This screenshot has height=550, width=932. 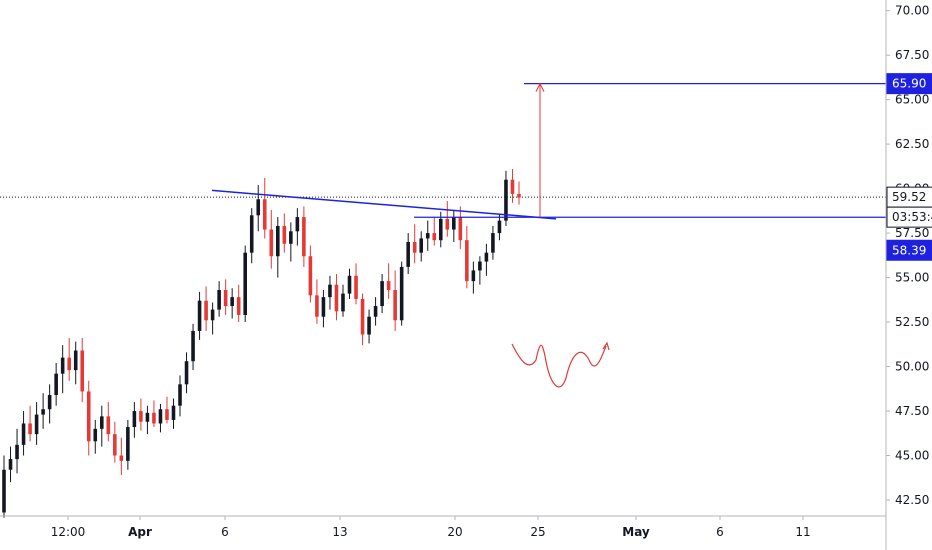 I want to click on support-price-badge-text: 58.39, so click(x=909, y=250).